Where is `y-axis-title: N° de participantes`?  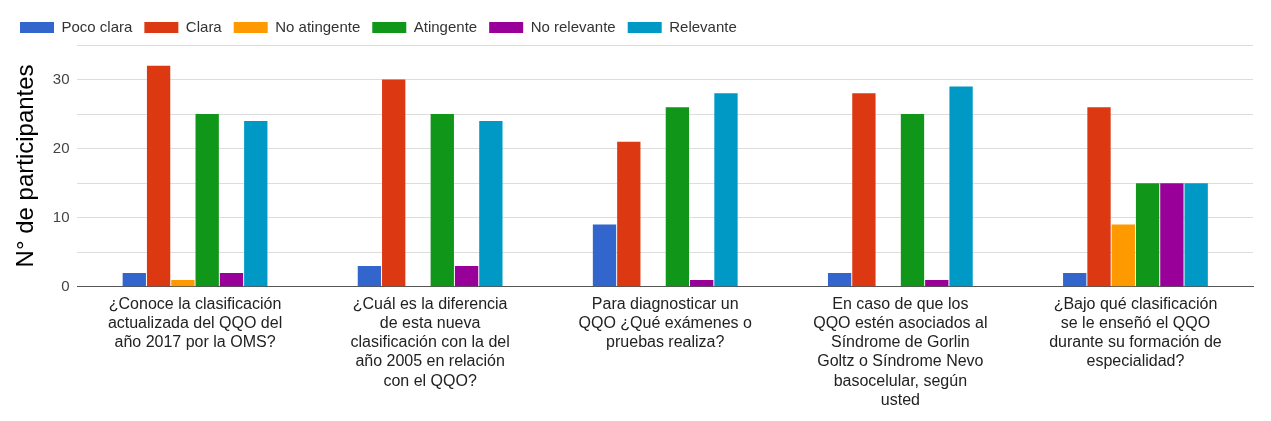 y-axis-title: N° de participantes is located at coordinates (25, 166).